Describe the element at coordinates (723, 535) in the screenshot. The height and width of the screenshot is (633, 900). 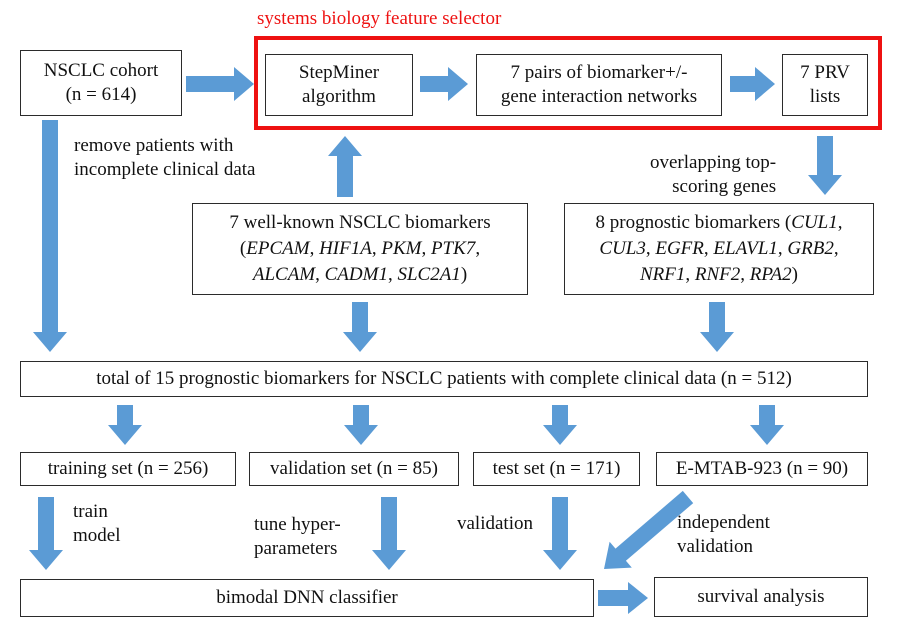
I see `independent-validation-label: independent validation` at that location.